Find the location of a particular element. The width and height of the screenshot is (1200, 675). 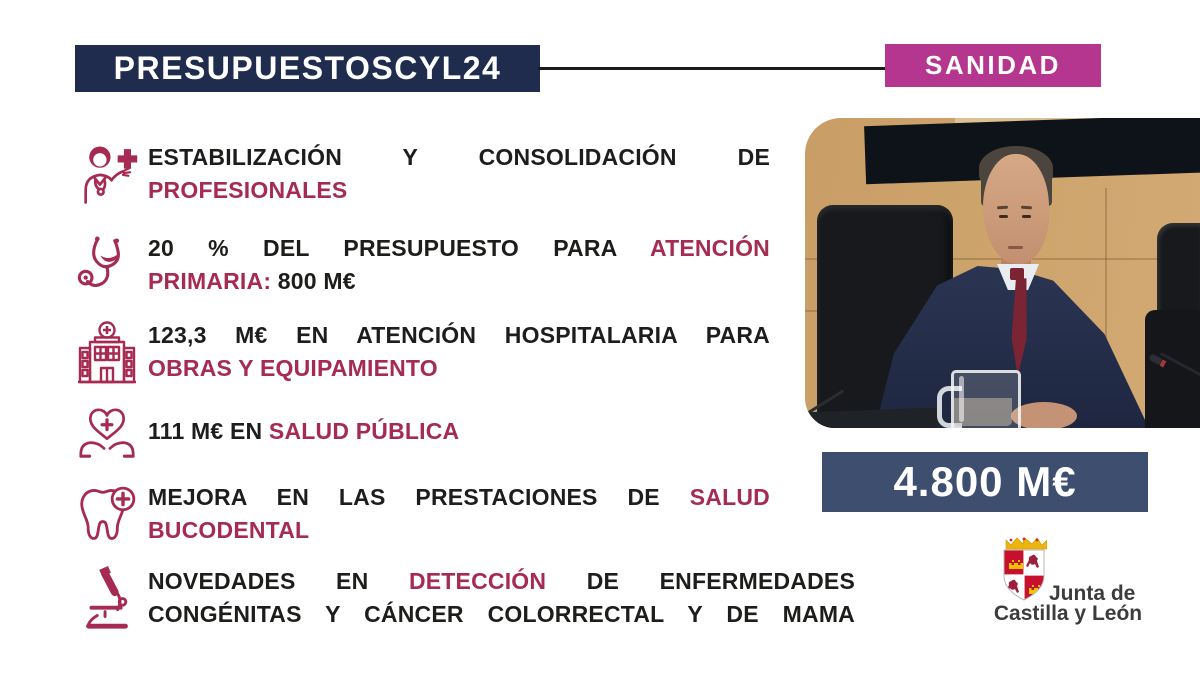

stethoscope-icon is located at coordinates (107, 265).